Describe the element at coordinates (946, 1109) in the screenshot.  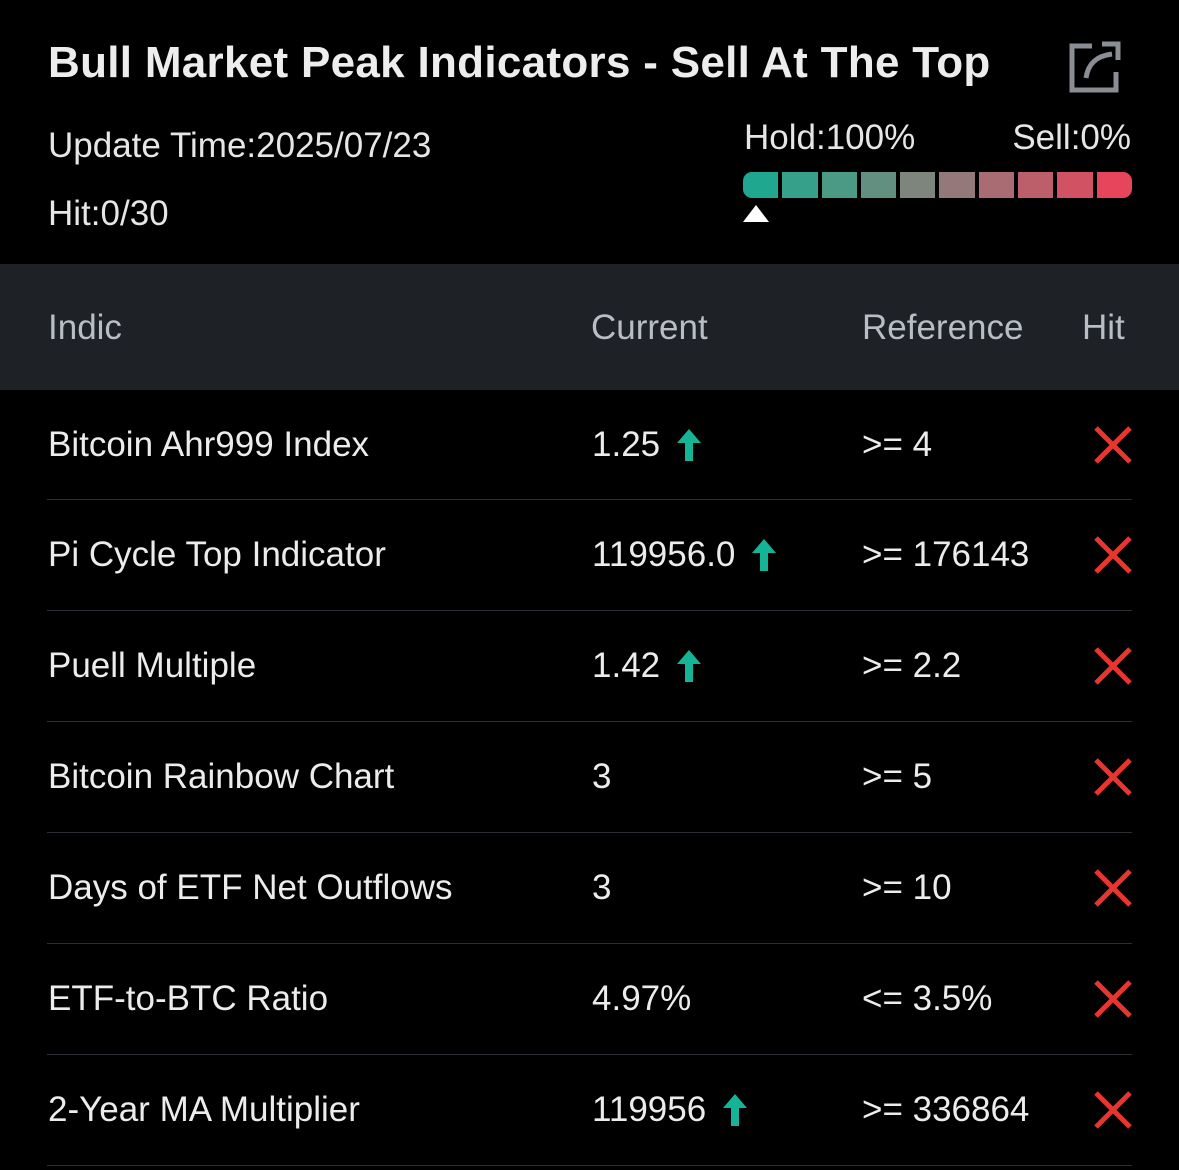
I see `reference-value: >= 336864` at that location.